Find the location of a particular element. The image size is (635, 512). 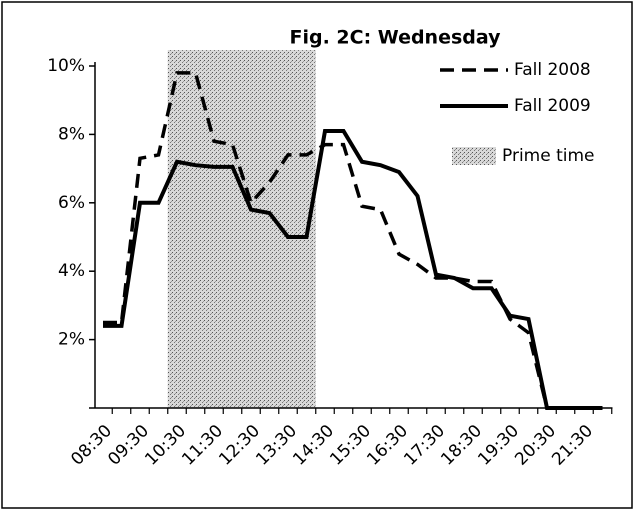

x-tick-label: 15:30 is located at coordinates (350, 445).